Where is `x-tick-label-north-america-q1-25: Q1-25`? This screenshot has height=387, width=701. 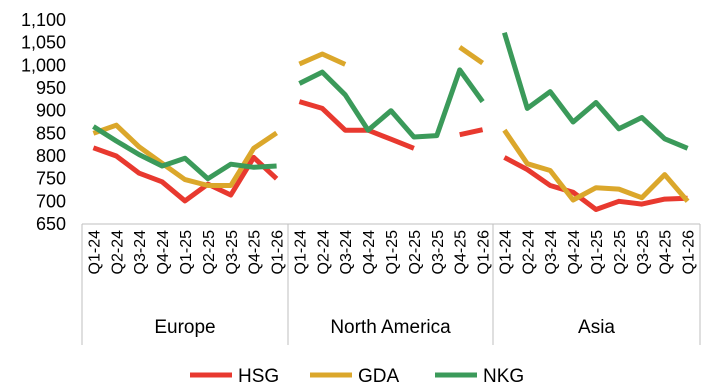 x-tick-label-north-america-q1-25: Q1-25 is located at coordinates (392, 252).